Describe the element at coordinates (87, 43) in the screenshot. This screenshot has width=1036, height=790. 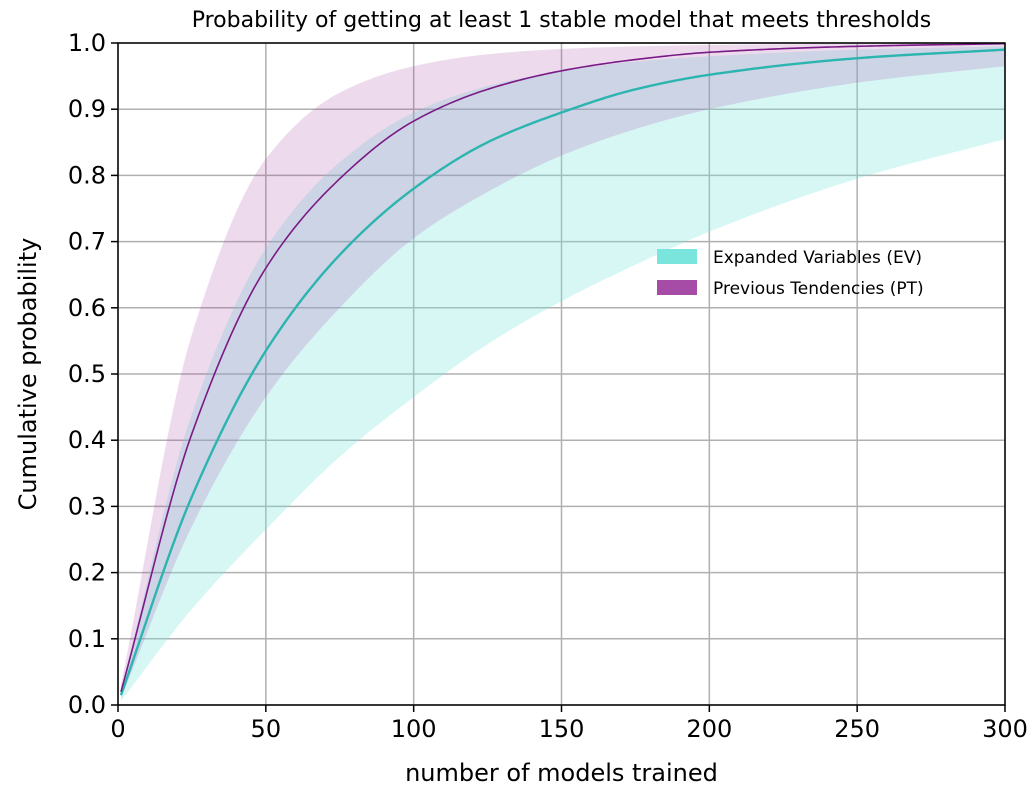
I see `y-tick-label: 1.0` at that location.